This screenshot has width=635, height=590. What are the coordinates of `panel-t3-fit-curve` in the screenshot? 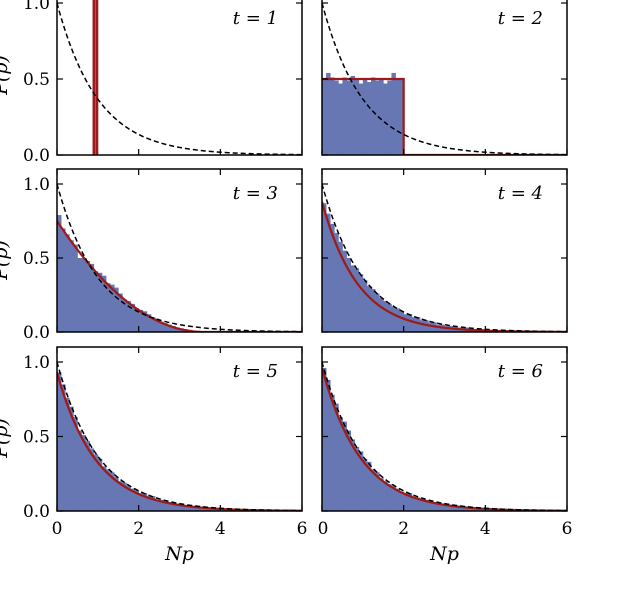 It's located at (179, 276).